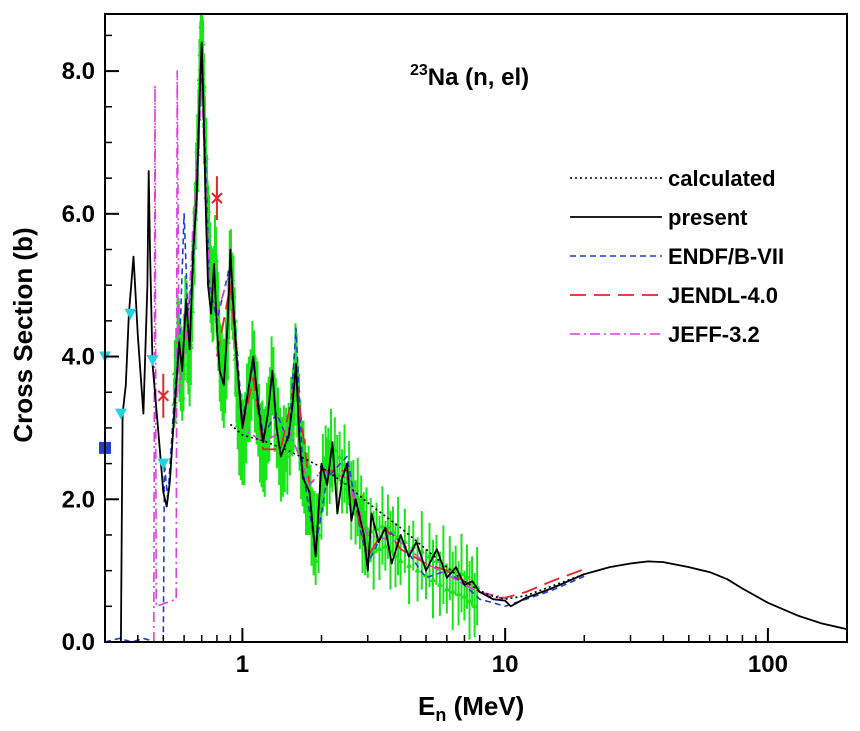 The width and height of the screenshot is (860, 731). Describe the element at coordinates (78, 71) in the screenshot. I see `y-tick-label: 8.0` at that location.